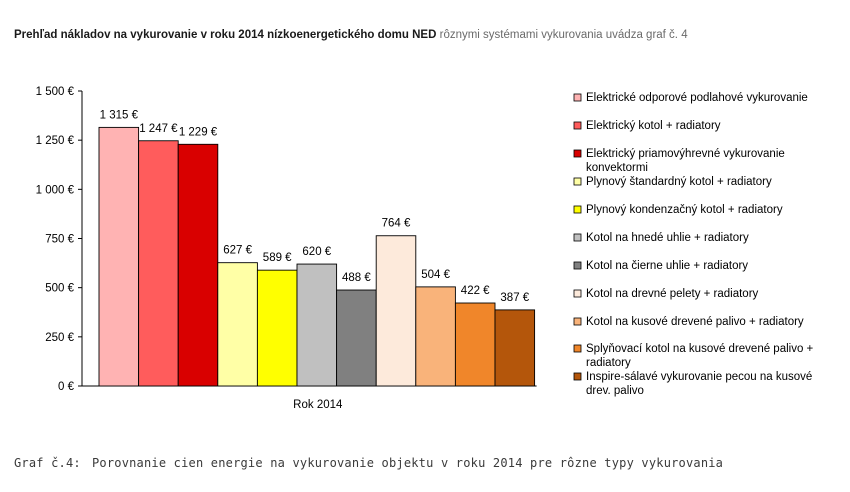 This screenshot has height=492, width=850. Describe the element at coordinates (653, 126) in the screenshot. I see `legend-label: Elektrický kotol + radiatory` at that location.